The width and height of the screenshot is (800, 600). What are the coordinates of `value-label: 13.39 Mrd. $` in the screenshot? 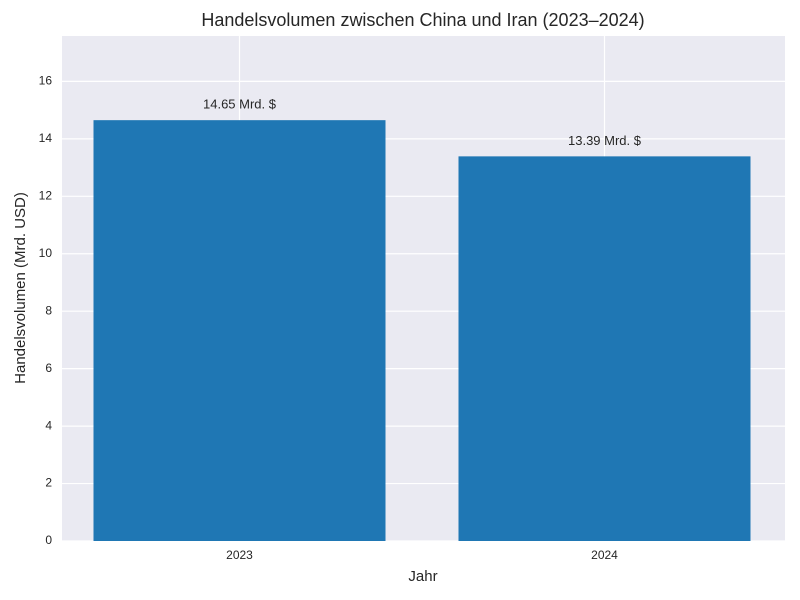 It's located at (605, 140).